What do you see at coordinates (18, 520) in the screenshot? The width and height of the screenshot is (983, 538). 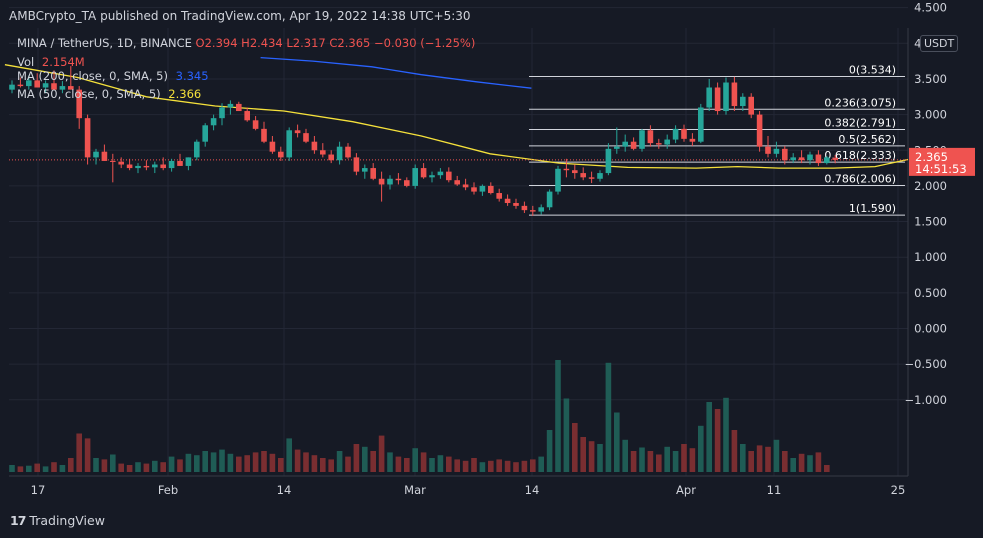 I see `tradingview-logo-icon: 17` at bounding box center [18, 520].